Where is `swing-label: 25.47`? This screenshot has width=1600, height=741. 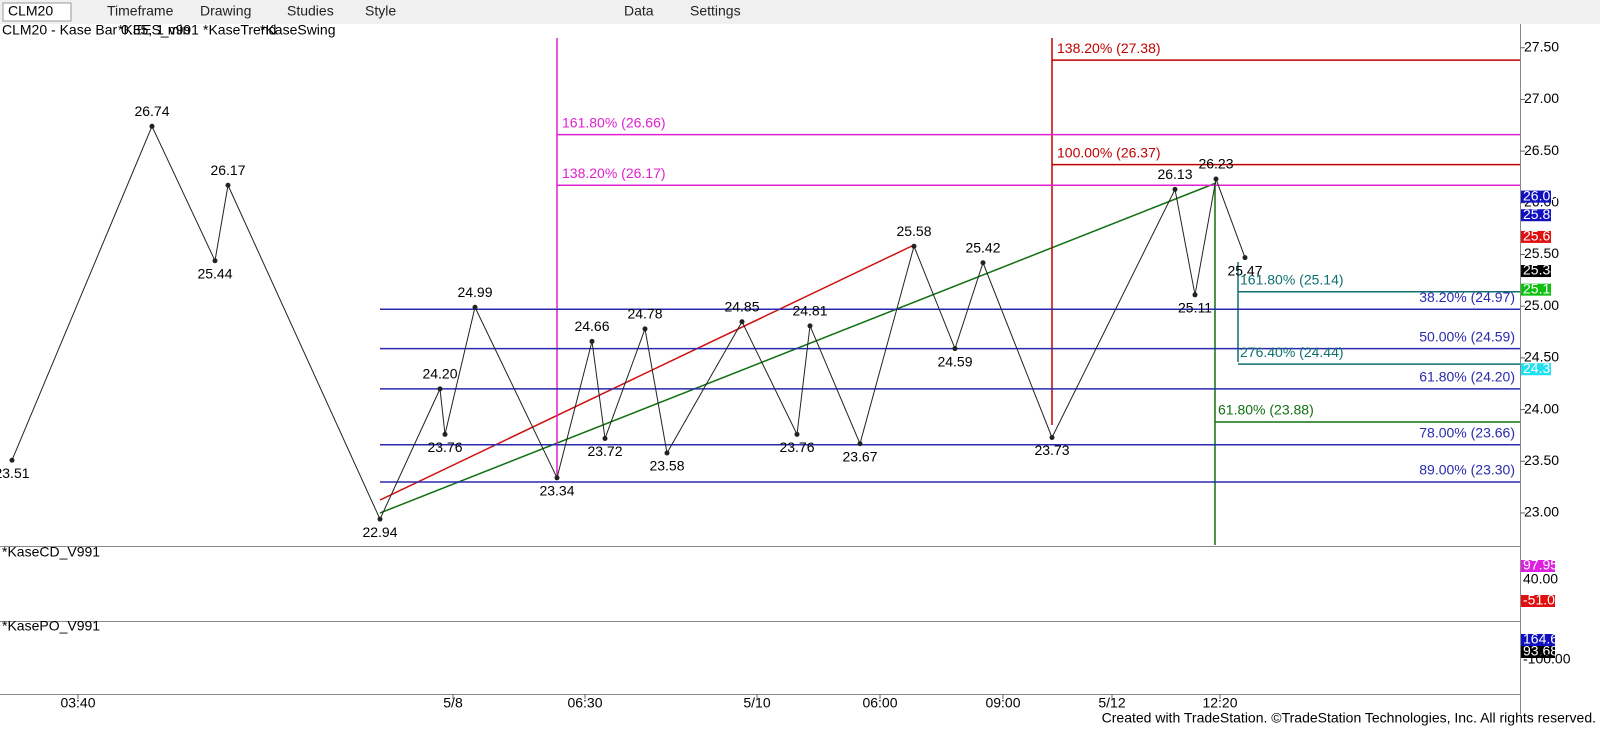 swing-label: 25.47 is located at coordinates (1244, 270).